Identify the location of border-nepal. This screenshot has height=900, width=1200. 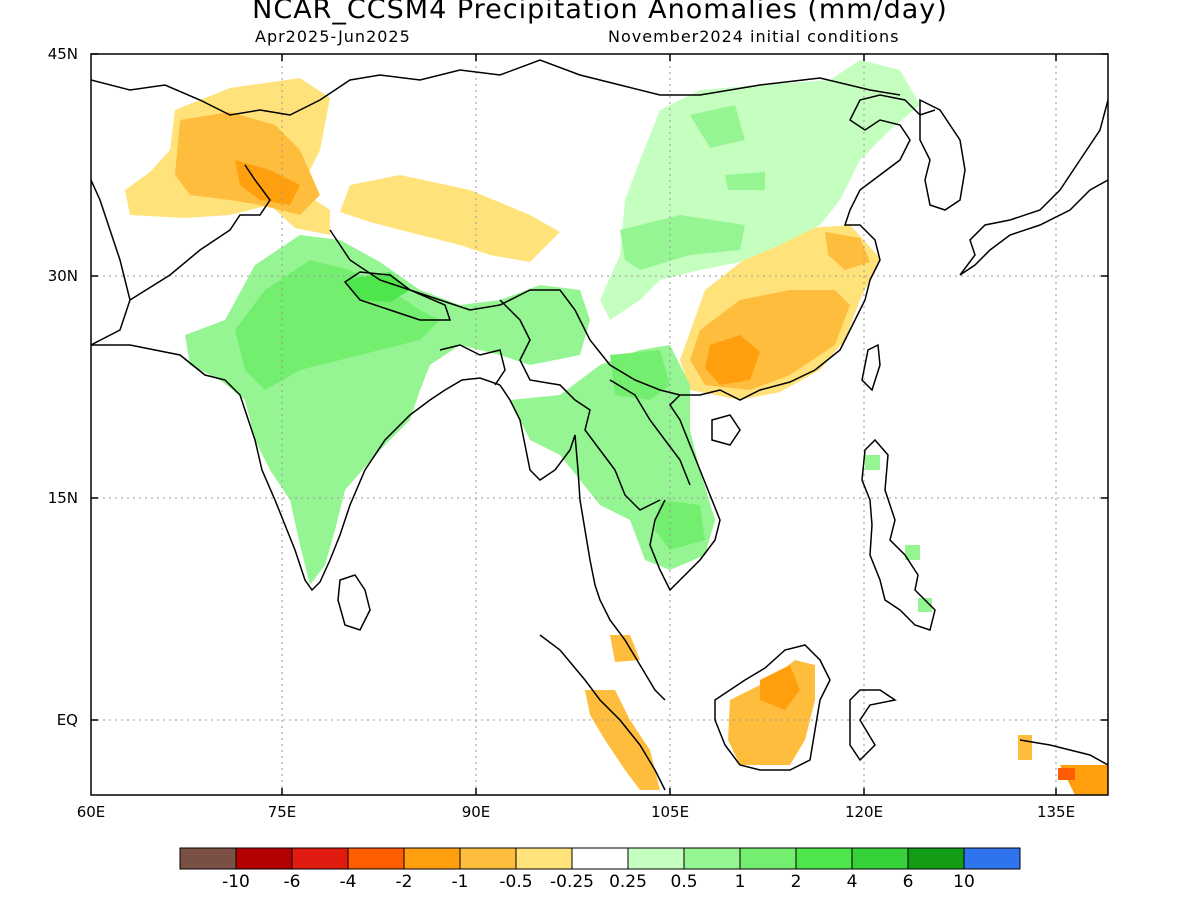
(397, 296).